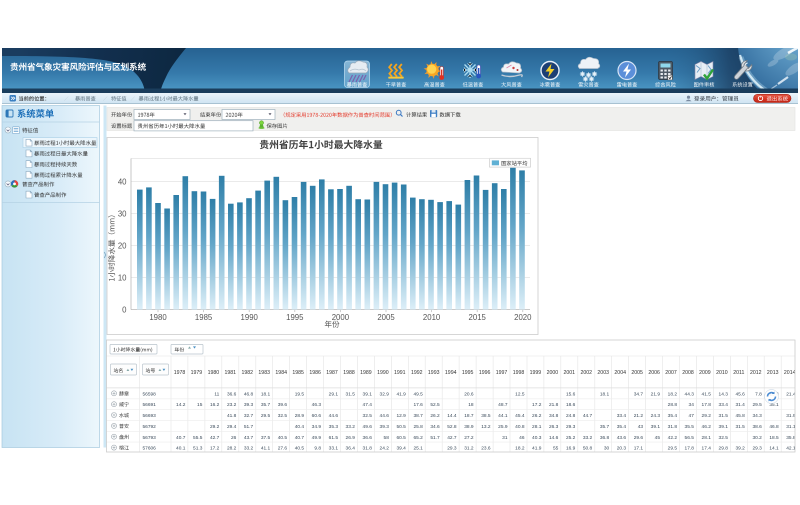 This screenshot has width=800, height=505. I want to click on svg-text: 21.4, so click(791, 394).